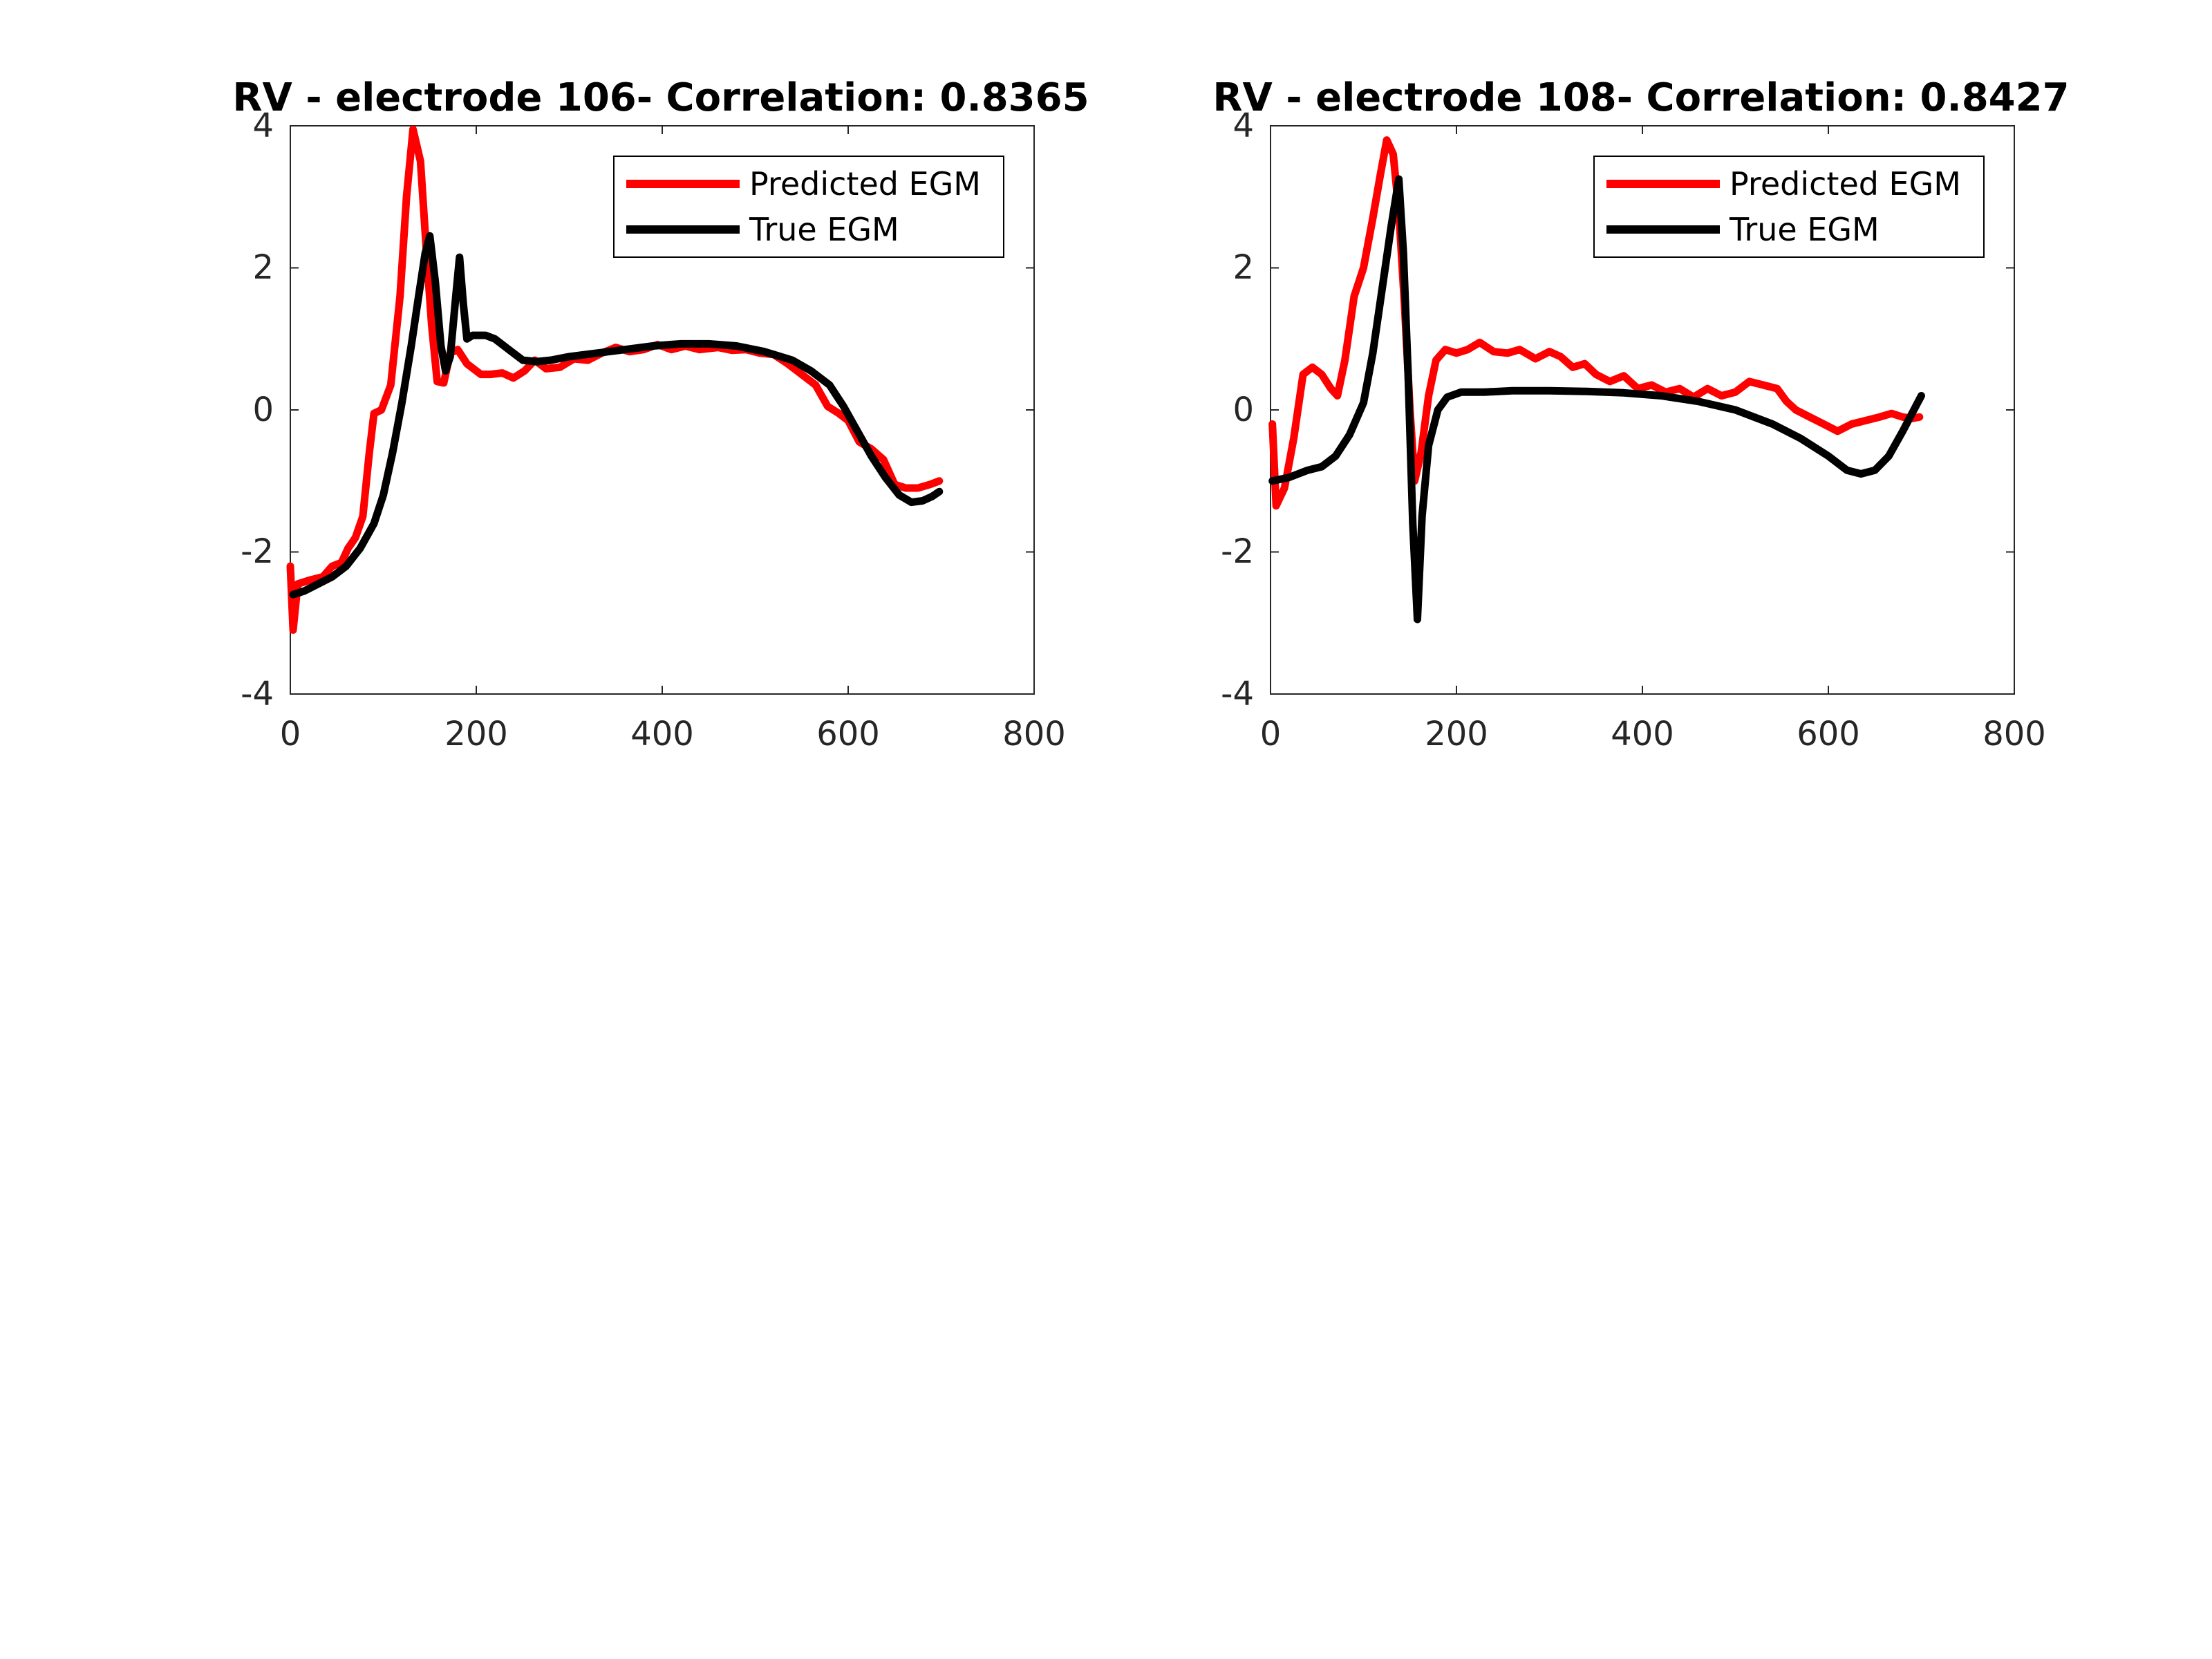 This screenshot has height=1659, width=2212. What do you see at coordinates (1640, 97) in the screenshot?
I see `chart-title: RV - electrode 108- Correlation: 0.8427` at bounding box center [1640, 97].